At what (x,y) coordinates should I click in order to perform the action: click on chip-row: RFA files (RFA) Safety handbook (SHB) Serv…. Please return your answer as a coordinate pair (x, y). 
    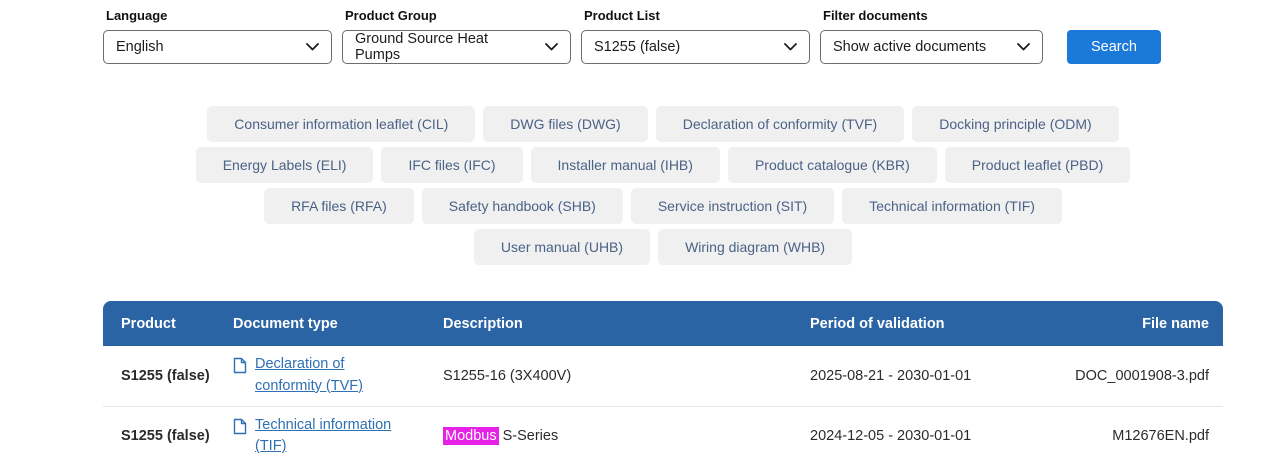
    Looking at the image, I should click on (663, 206).